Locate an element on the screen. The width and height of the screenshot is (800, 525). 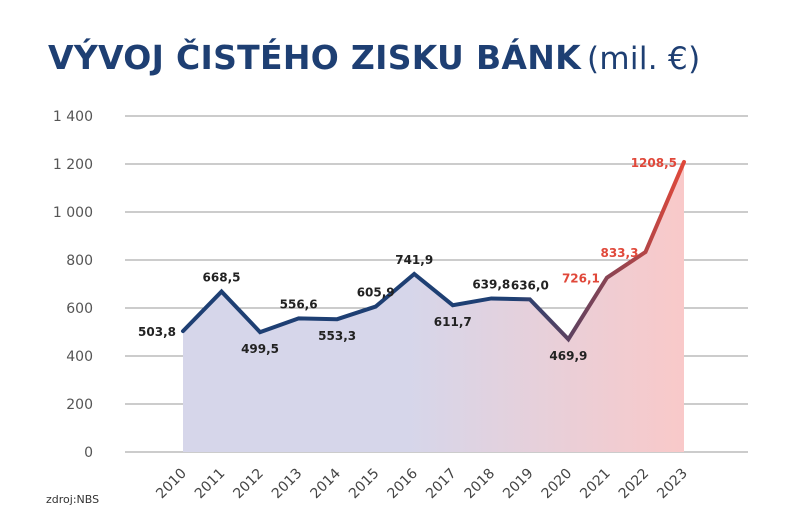
data-label: 636,0 is located at coordinates (530, 285).